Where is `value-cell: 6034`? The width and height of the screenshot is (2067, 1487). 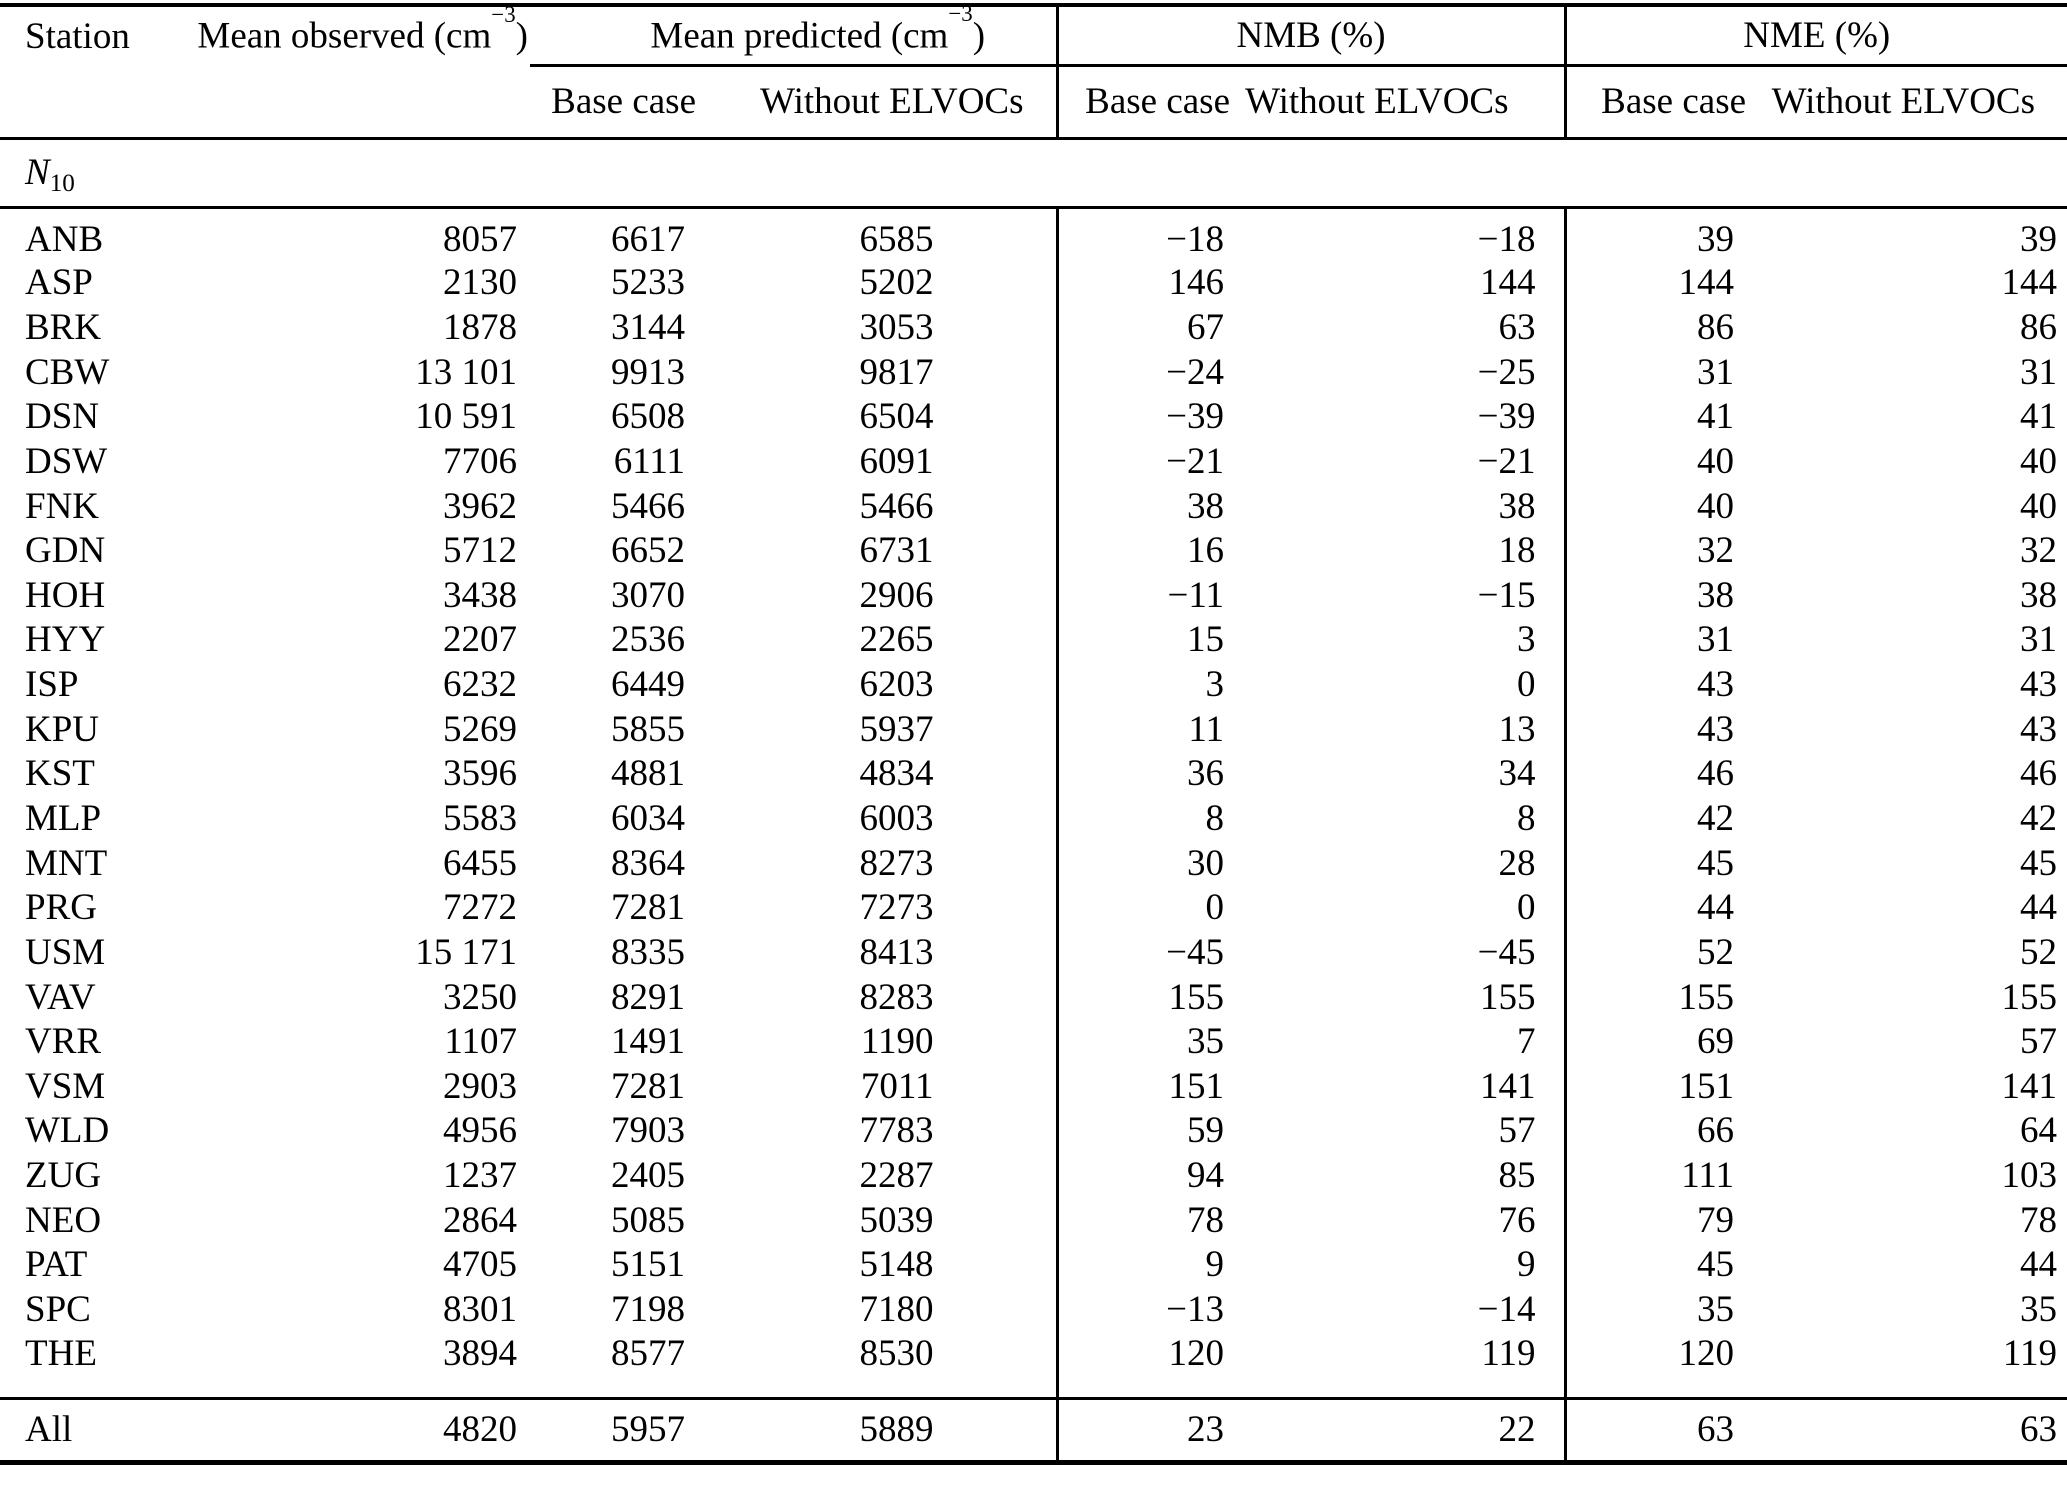 value-cell: 6034 is located at coordinates (648, 818).